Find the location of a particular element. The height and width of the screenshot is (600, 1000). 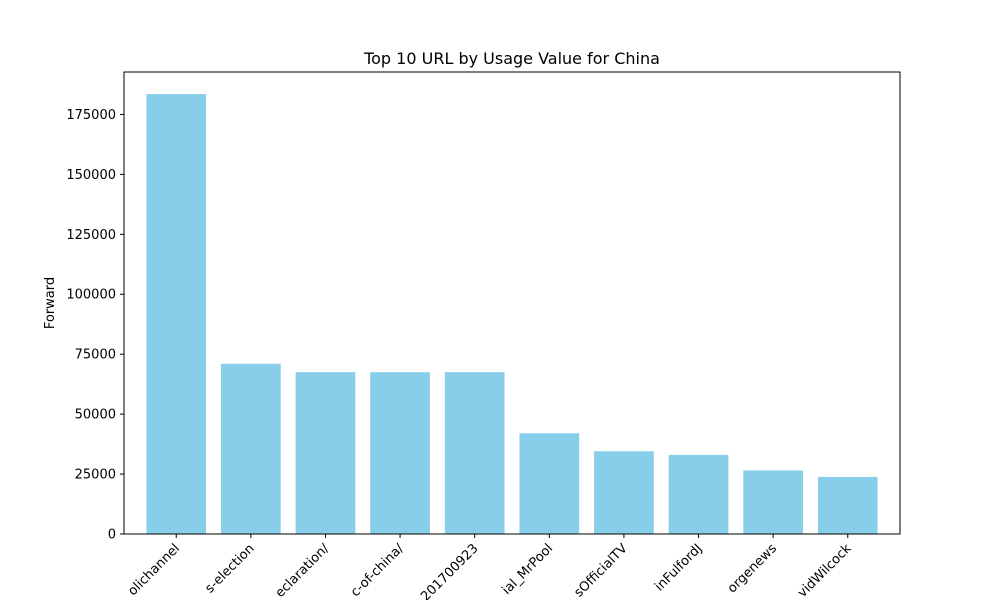

y-tick-label: 125000 is located at coordinates (91, 235).